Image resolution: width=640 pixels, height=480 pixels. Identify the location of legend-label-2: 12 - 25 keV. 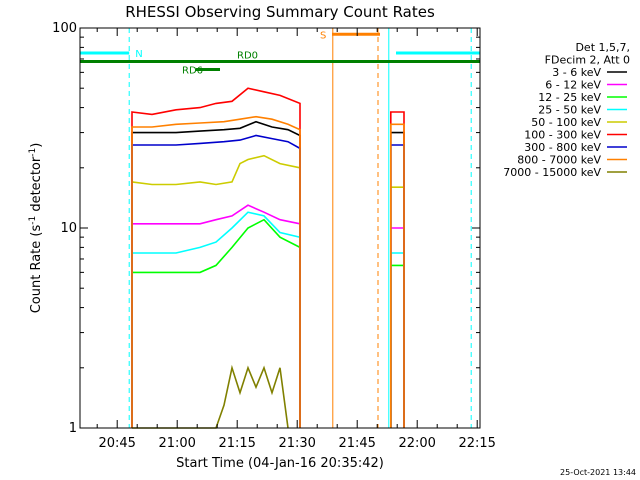
(569, 97).